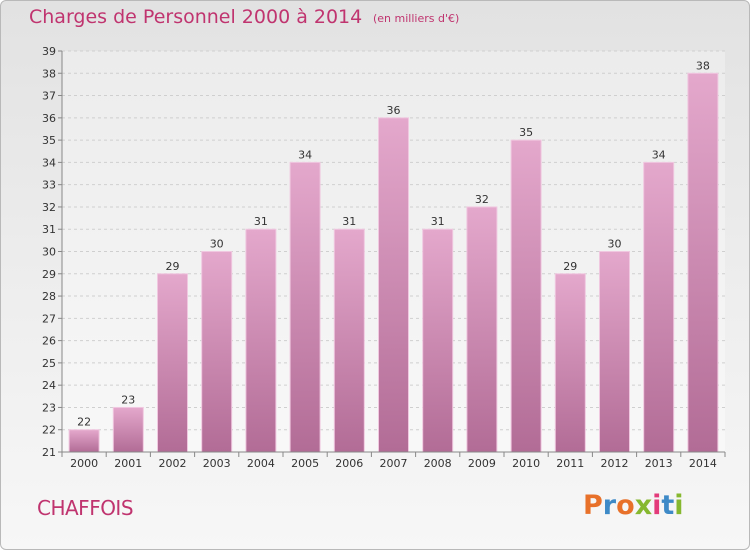  What do you see at coordinates (49, 162) in the screenshot?
I see `y-tick-label: 34` at bounding box center [49, 162].